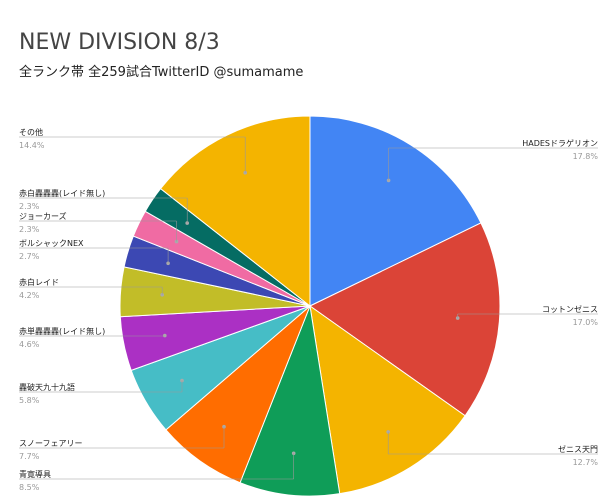  Describe the element at coordinates (119, 42) in the screenshot. I see `chart-title: NEW DIVISION 8/3` at that location.